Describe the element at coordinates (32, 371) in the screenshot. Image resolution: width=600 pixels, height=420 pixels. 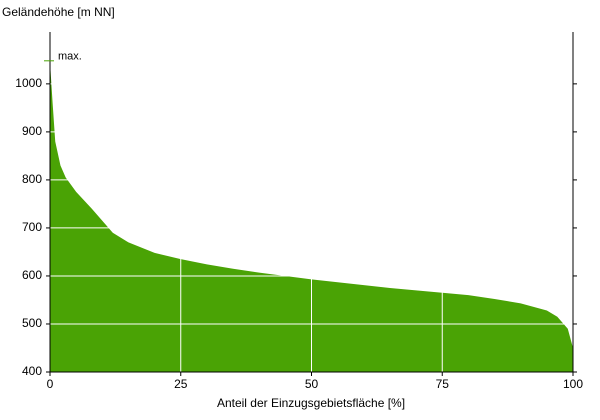
I see `y-tick-label: 400` at that location.